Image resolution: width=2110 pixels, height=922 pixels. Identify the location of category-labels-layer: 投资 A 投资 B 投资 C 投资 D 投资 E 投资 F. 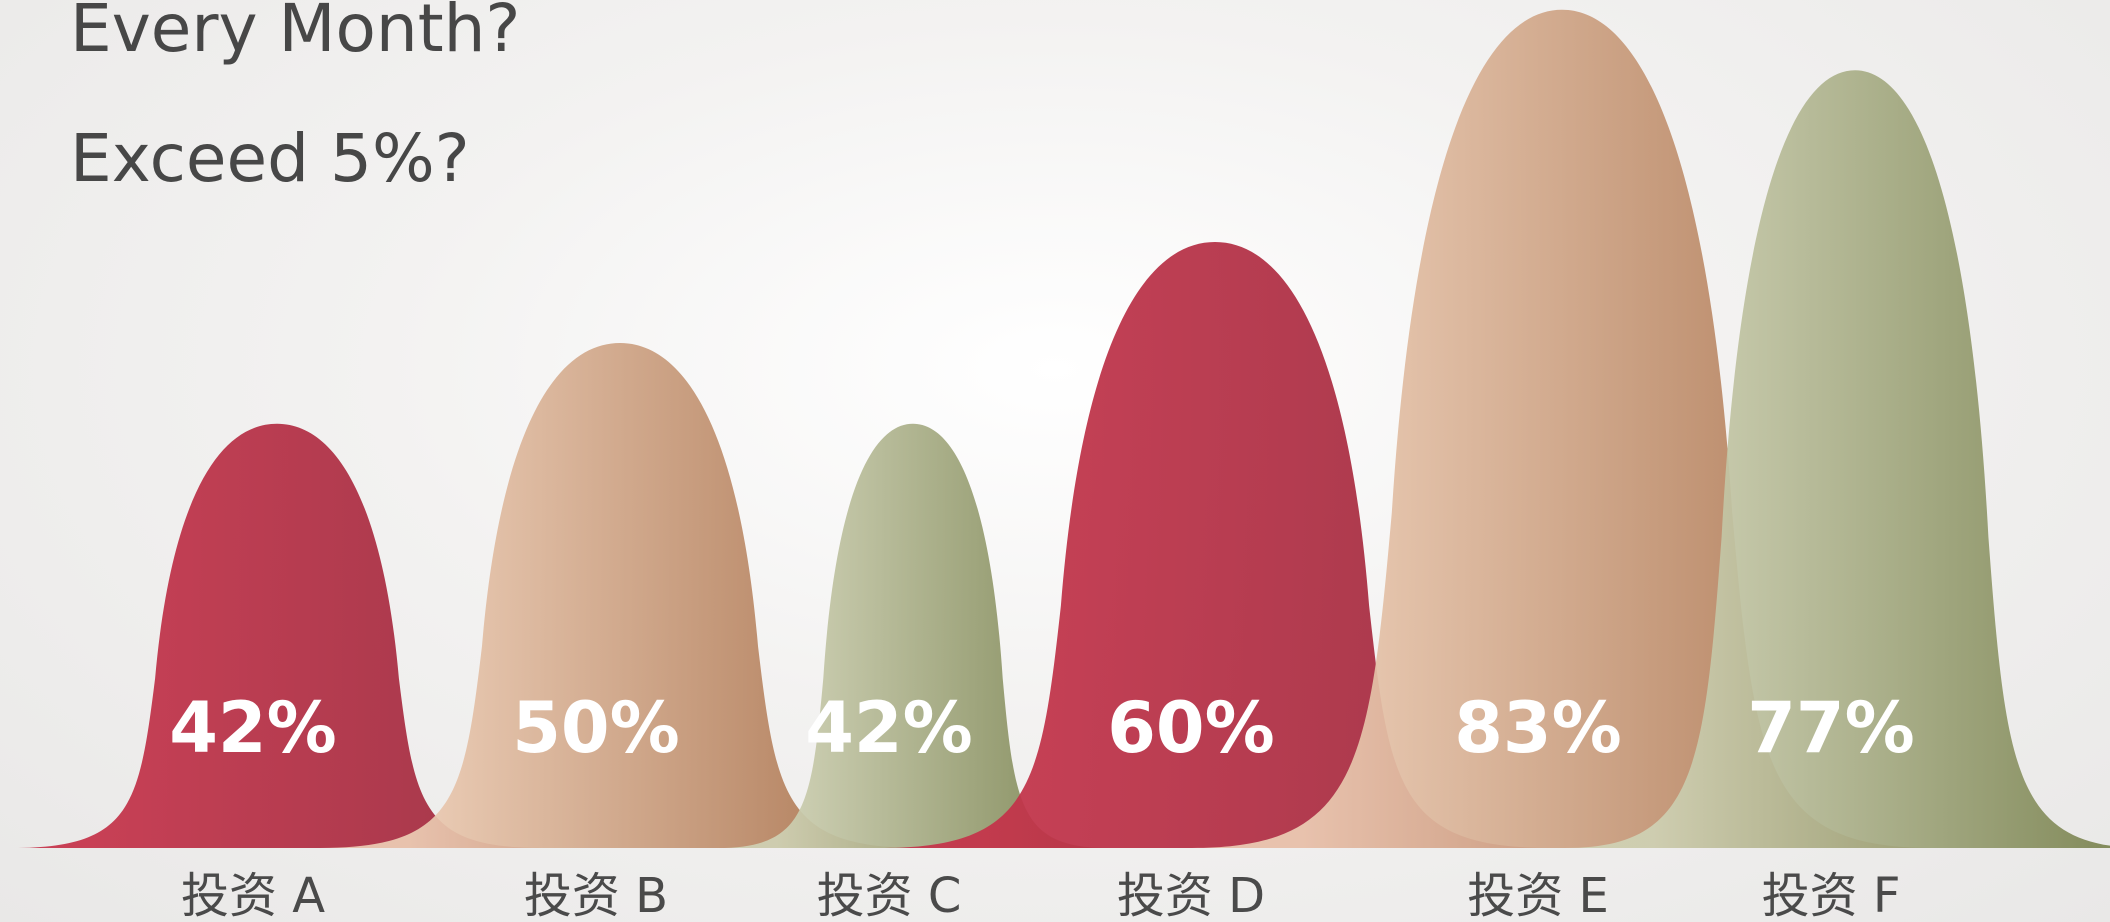
(1040, 895).